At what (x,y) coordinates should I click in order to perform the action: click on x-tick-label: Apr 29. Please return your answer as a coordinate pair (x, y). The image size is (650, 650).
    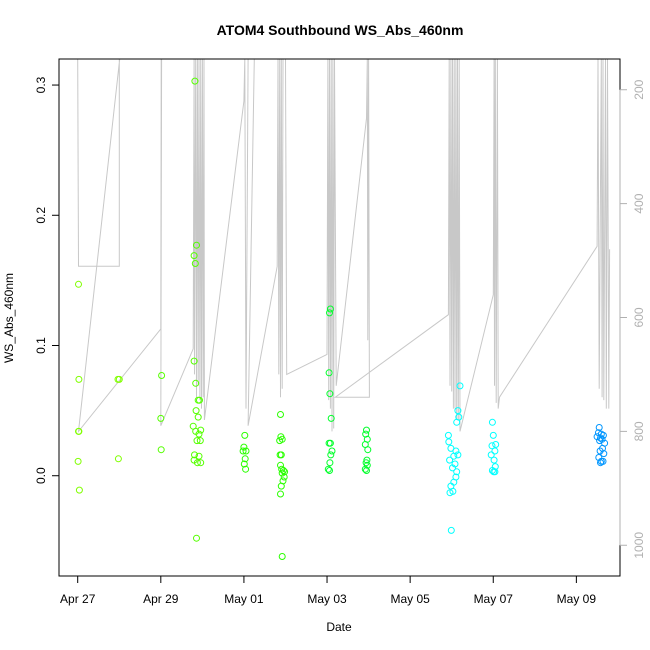
    Looking at the image, I should click on (161, 599).